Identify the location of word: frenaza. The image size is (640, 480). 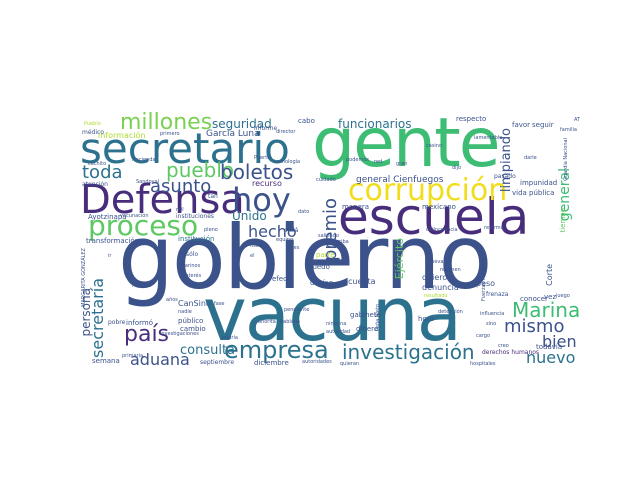
(497, 294).